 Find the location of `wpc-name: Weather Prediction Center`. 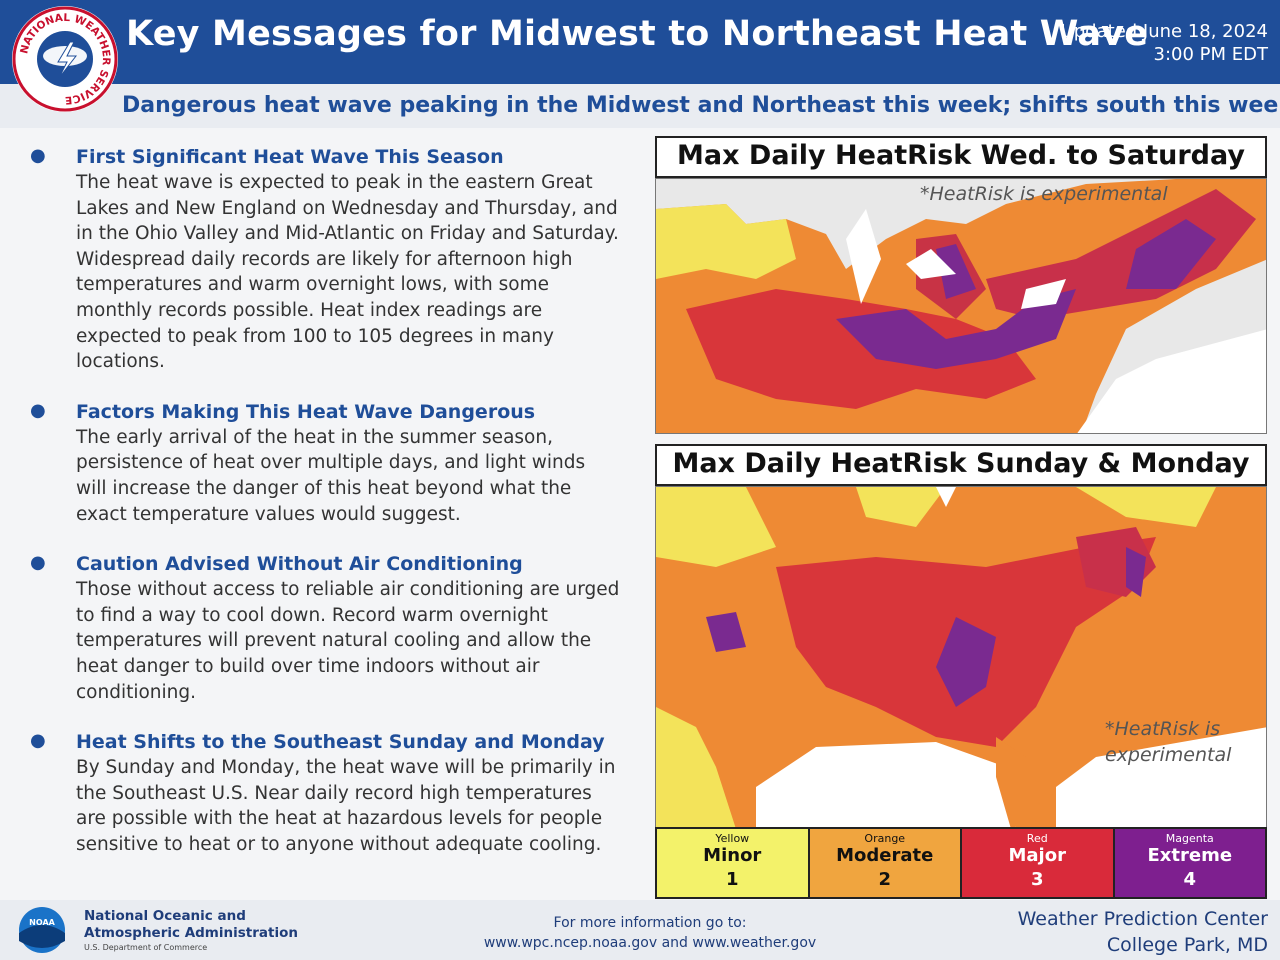

wpc-name: Weather Prediction Center is located at coordinates (1142, 919).